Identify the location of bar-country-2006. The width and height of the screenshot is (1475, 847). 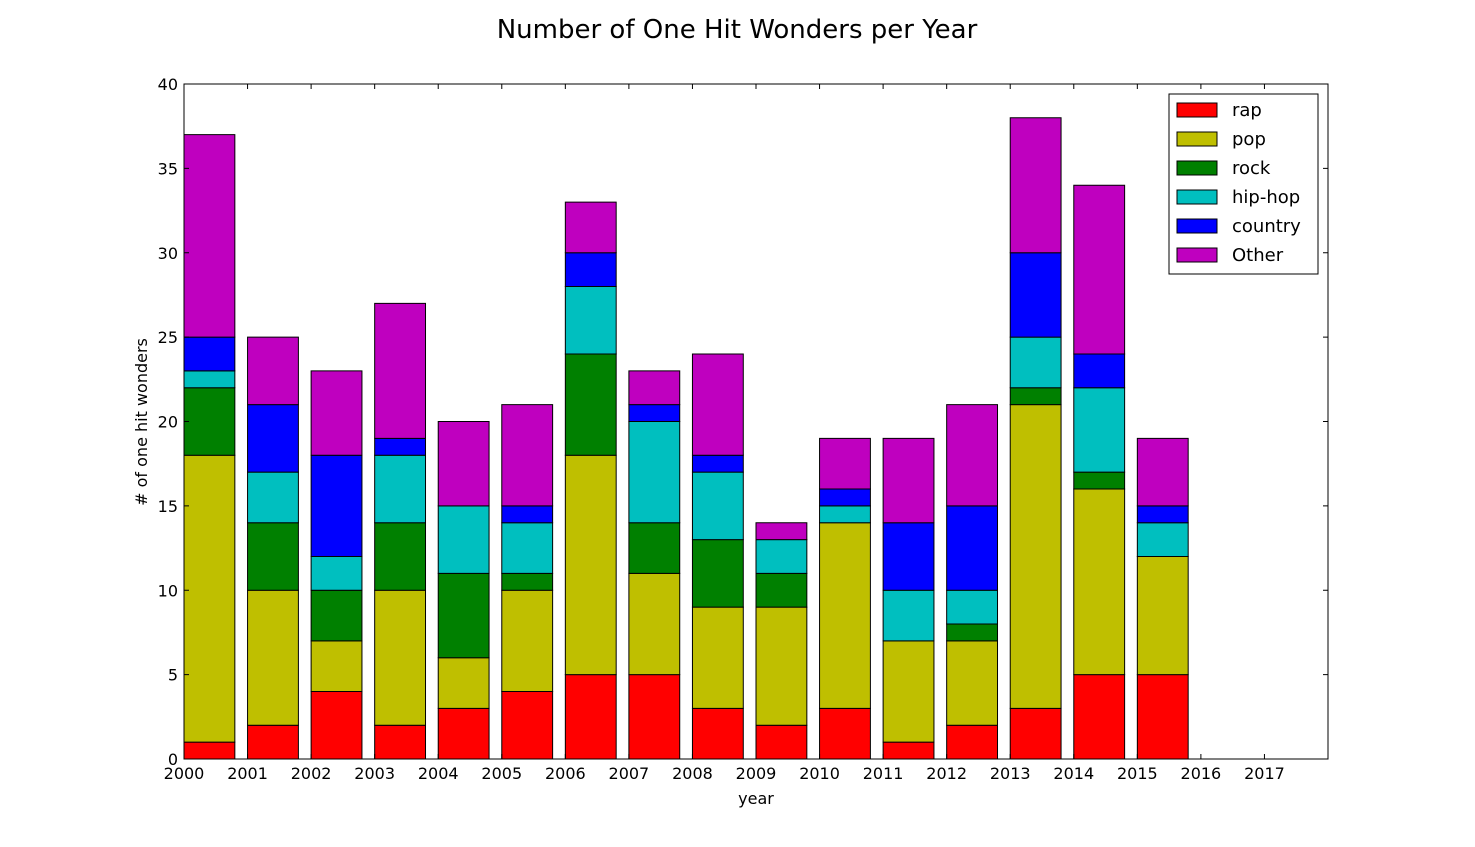
(590, 269).